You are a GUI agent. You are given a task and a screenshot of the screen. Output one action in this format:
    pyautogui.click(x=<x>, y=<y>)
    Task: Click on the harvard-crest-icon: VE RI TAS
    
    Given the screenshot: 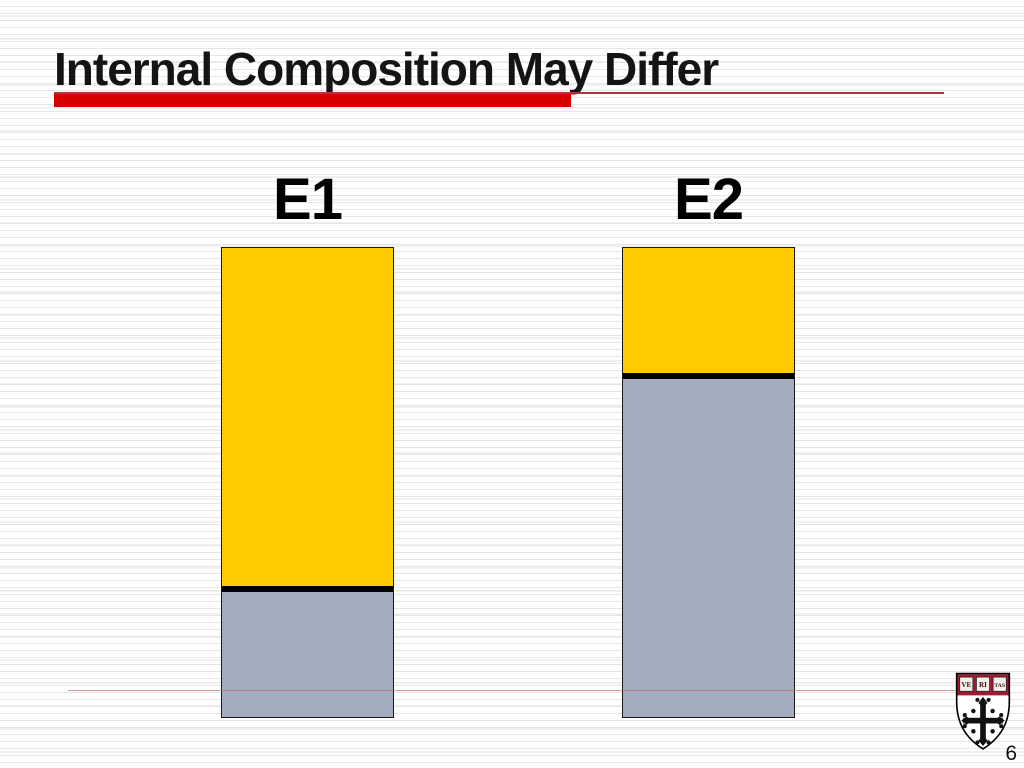 What is the action you would take?
    pyautogui.click(x=983, y=711)
    